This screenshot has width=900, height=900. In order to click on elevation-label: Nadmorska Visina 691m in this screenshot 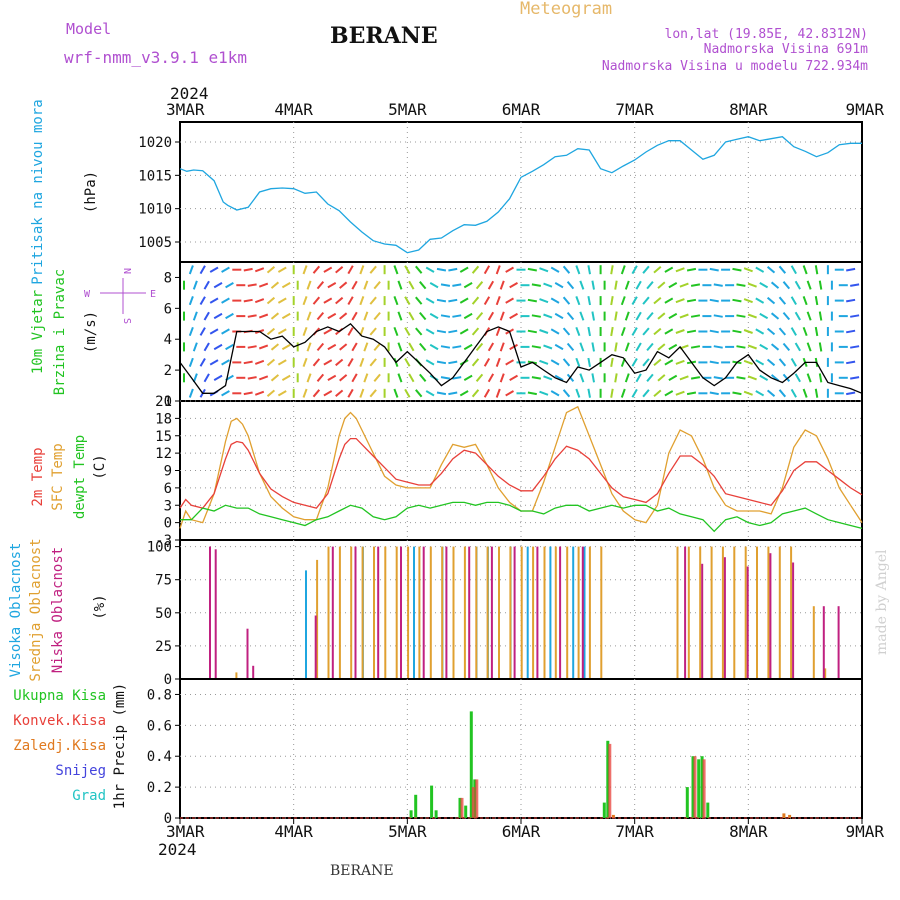, I will do `click(786, 49)`.